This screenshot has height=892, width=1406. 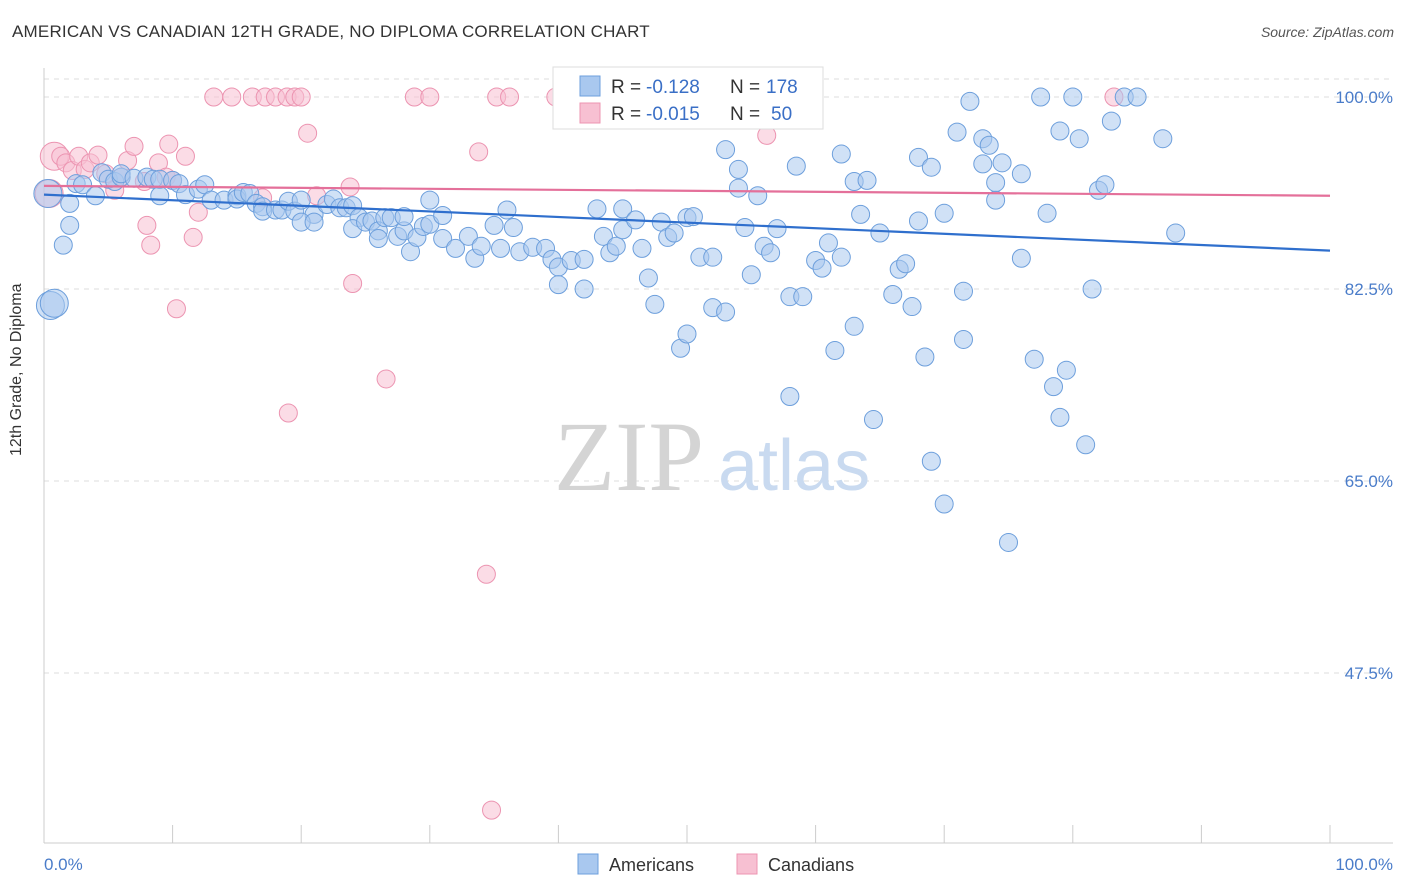 What do you see at coordinates (745, 114) in the screenshot?
I see `legend-canadians-n-label: N =` at bounding box center [745, 114].